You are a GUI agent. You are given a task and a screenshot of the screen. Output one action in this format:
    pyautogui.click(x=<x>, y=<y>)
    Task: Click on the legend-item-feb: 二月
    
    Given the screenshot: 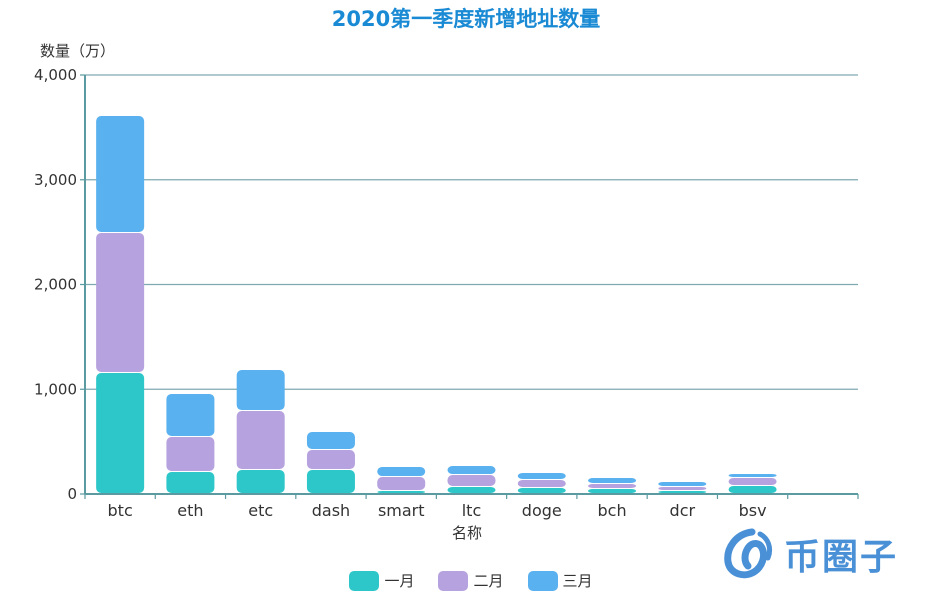 What is the action you would take?
    pyautogui.click(x=466, y=580)
    